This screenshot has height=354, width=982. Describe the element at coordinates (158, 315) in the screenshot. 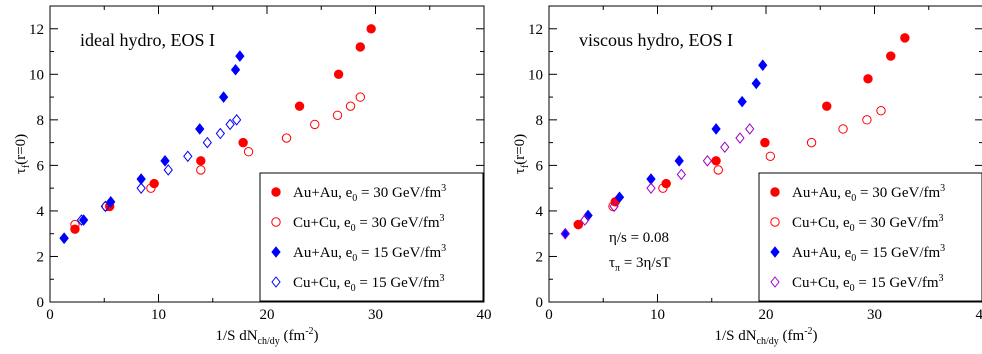

I see `x-tick-label: 10` at that location.